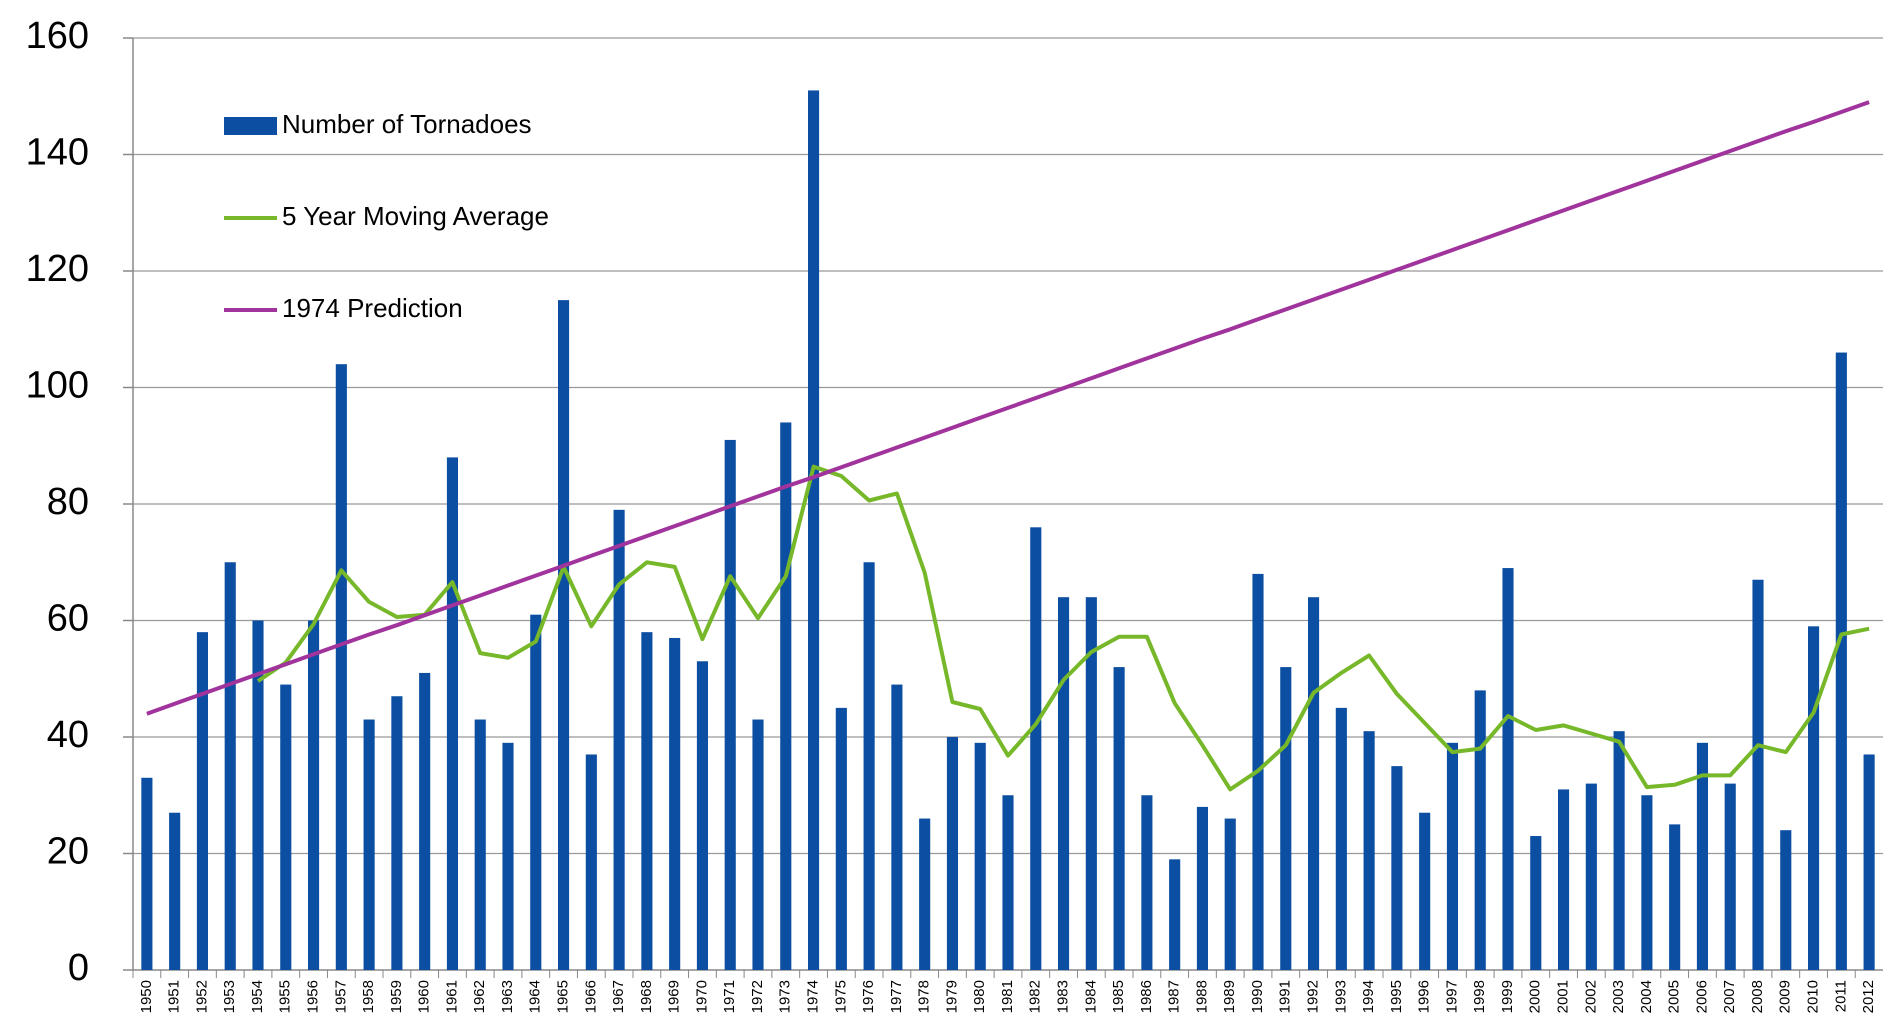 Image resolution: width=1886 pixels, height=1031 pixels. What do you see at coordinates (1090, 996) in the screenshot?
I see `x-tick-label: 1984` at bounding box center [1090, 996].